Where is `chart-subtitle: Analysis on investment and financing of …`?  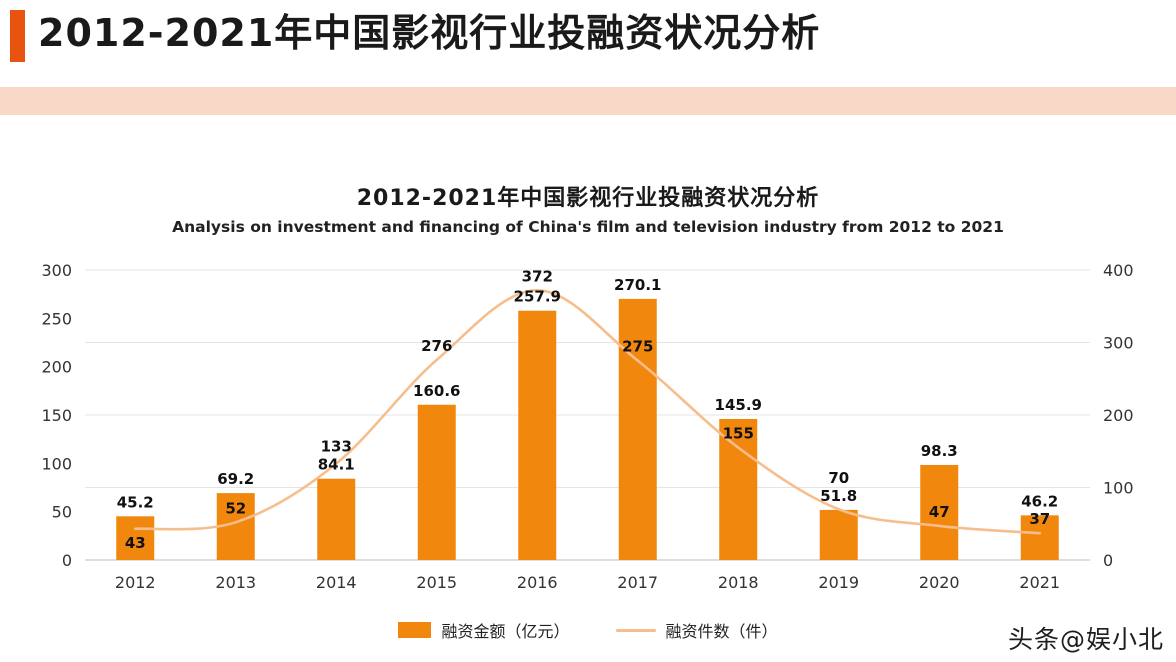 chart-subtitle: Analysis on investment and financing of … is located at coordinates (588, 227).